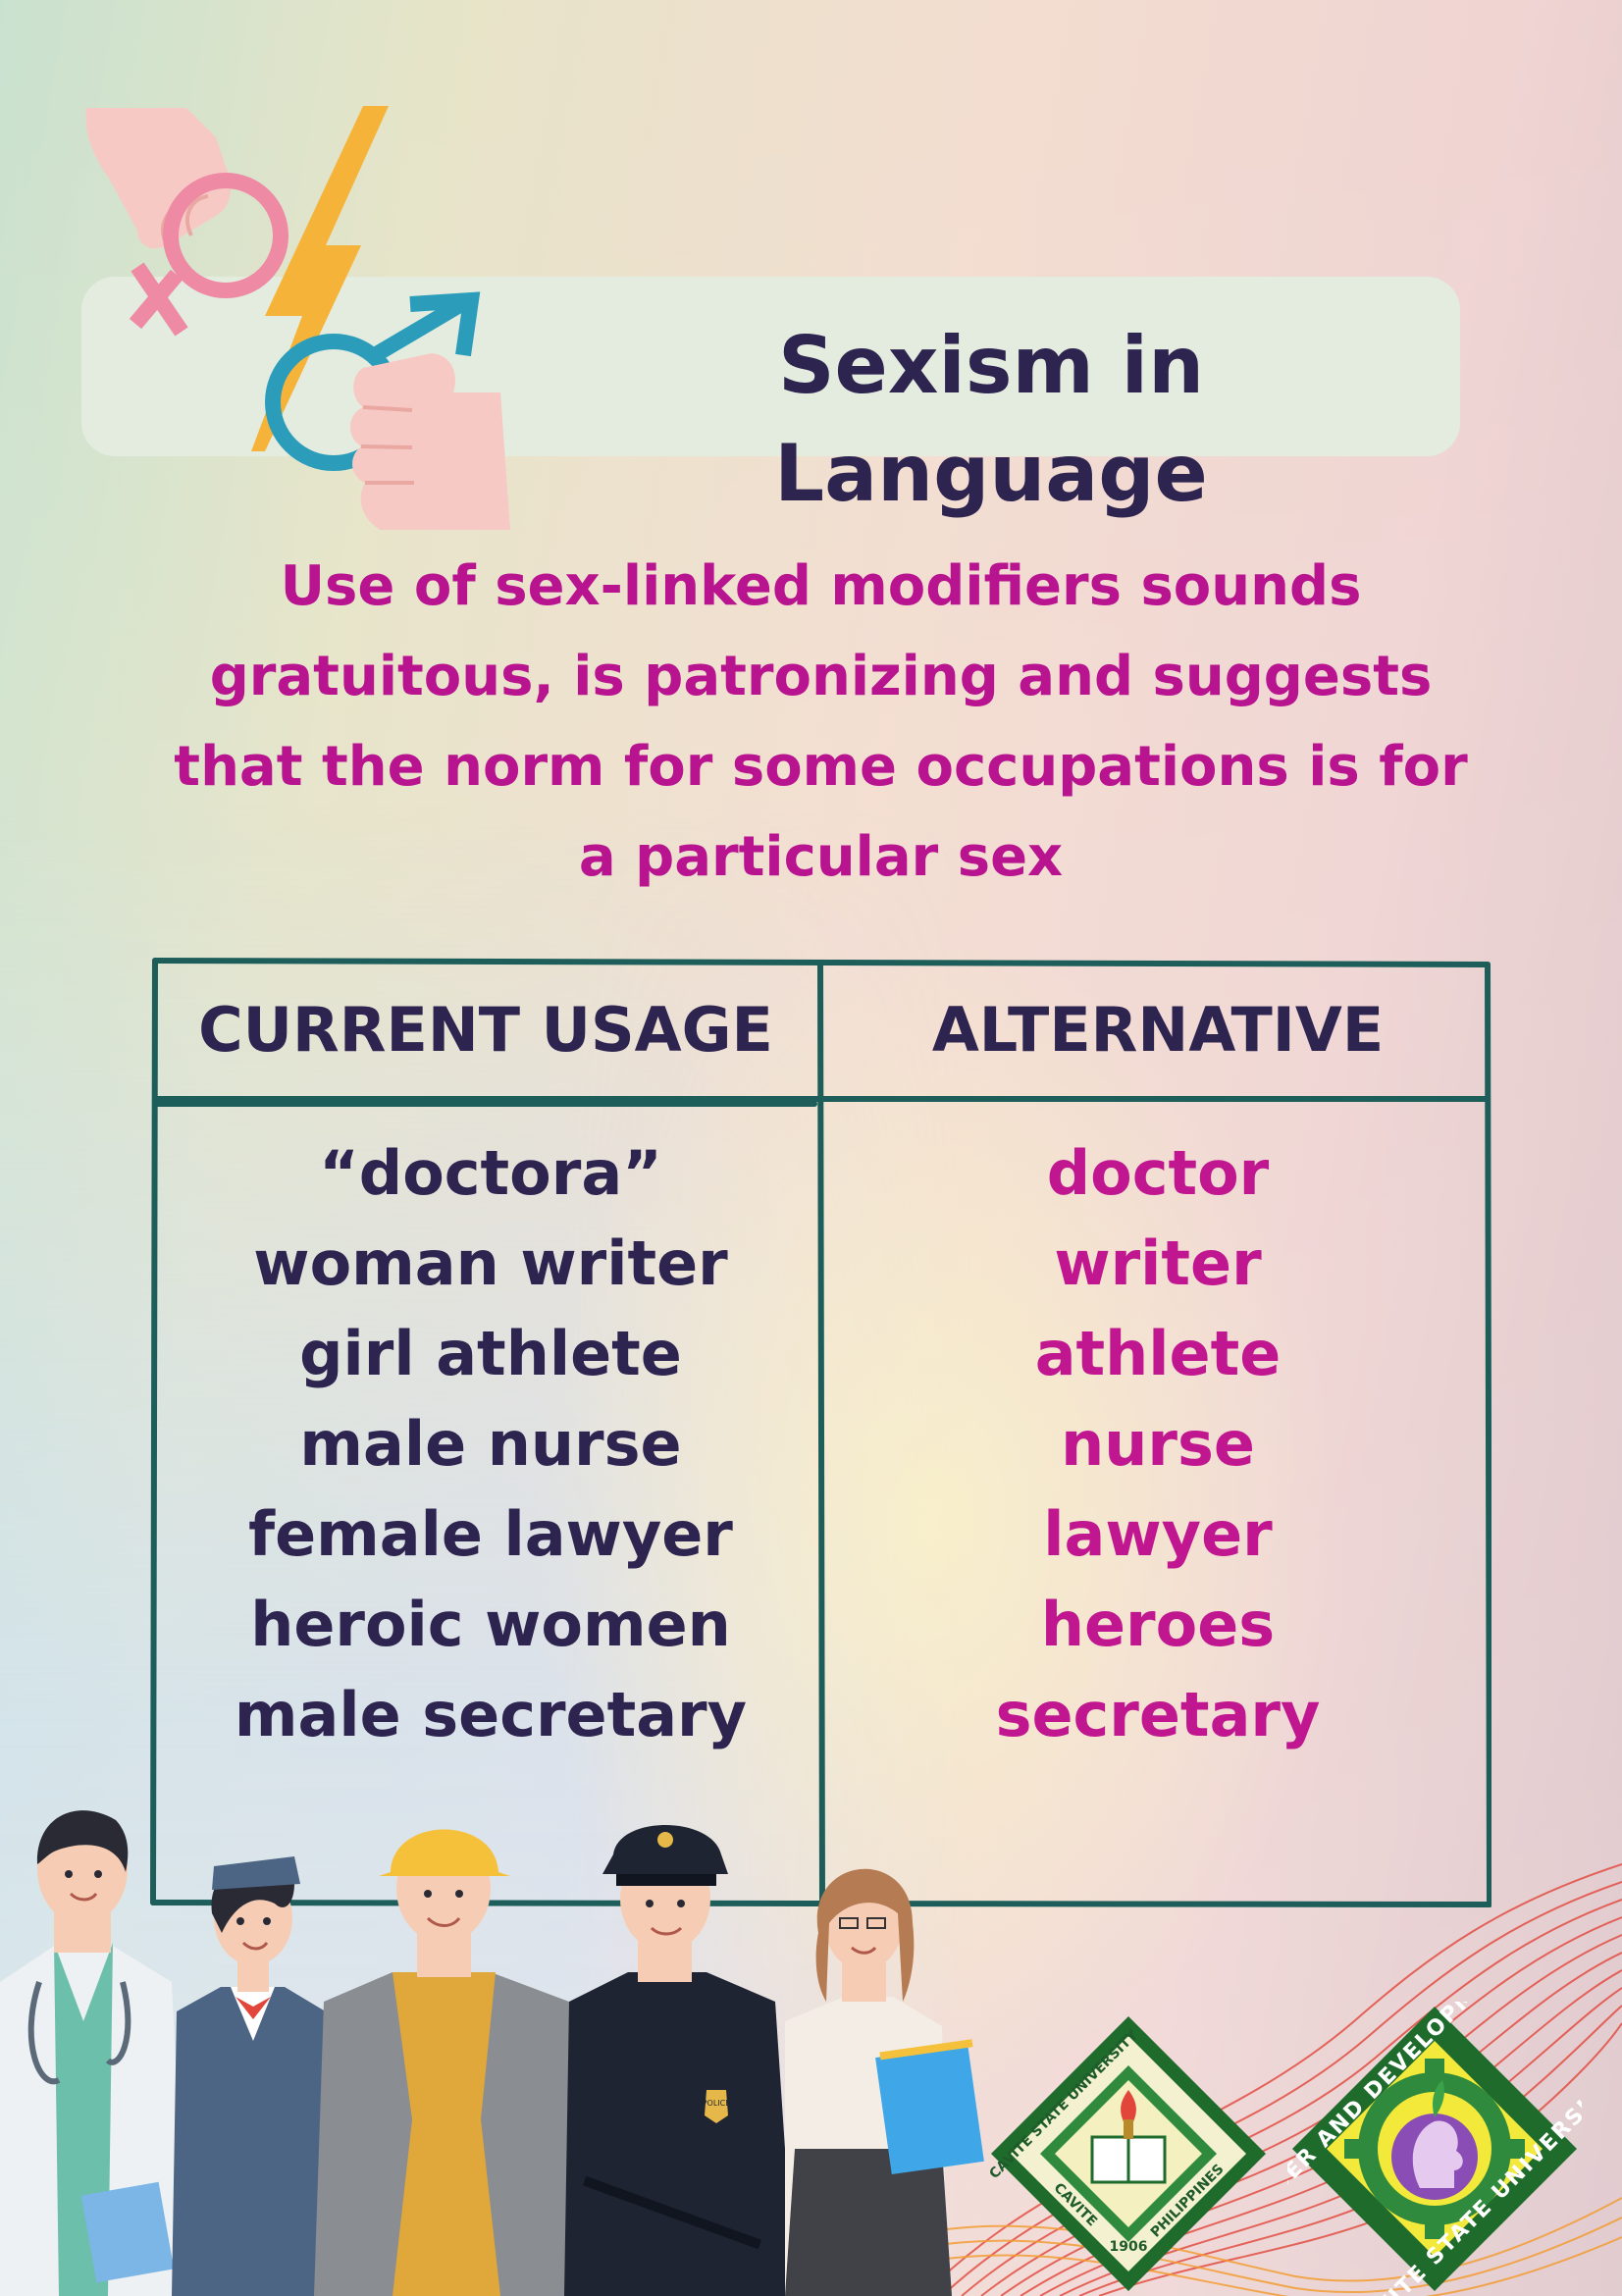 The height and width of the screenshot is (2296, 1622). Describe the element at coordinates (93, 2053) in the screenshot. I see `doctor-figure` at that location.